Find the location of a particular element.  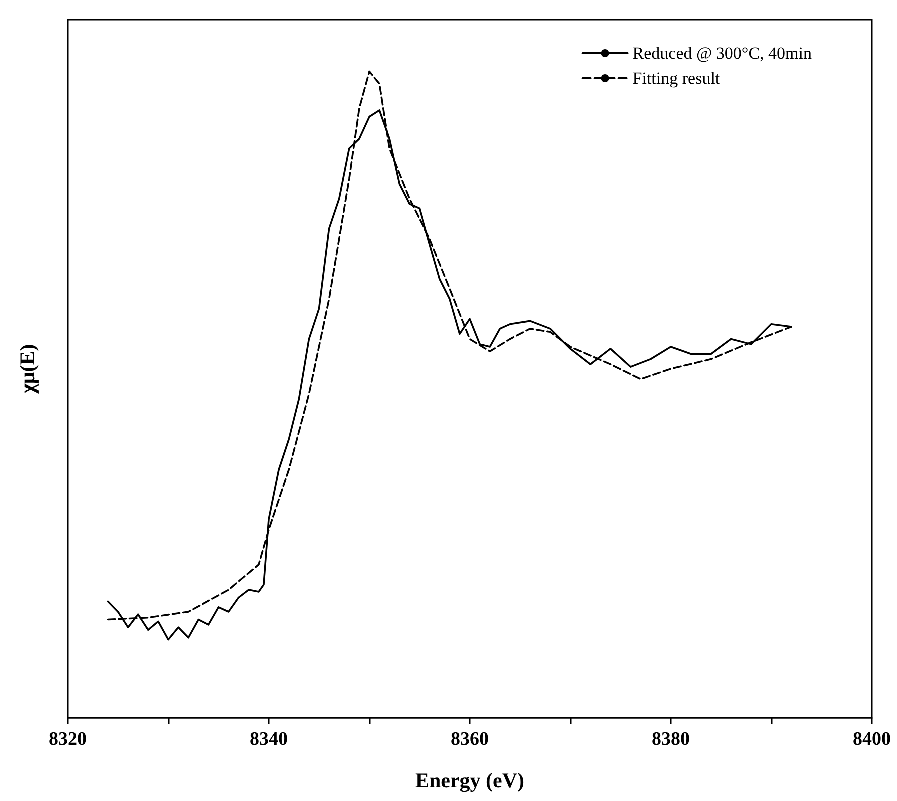

x-tick-label: 8400 is located at coordinates (872, 739).